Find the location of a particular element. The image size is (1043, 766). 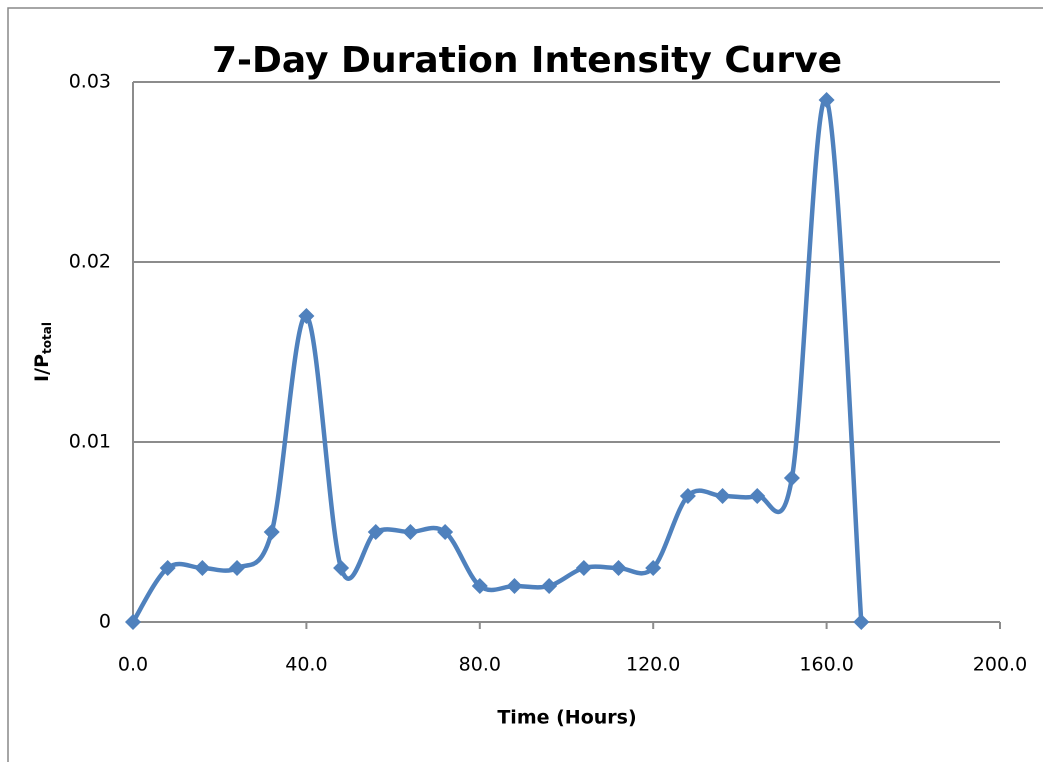

y-axis-title-main: I/P is located at coordinates (42, 368).